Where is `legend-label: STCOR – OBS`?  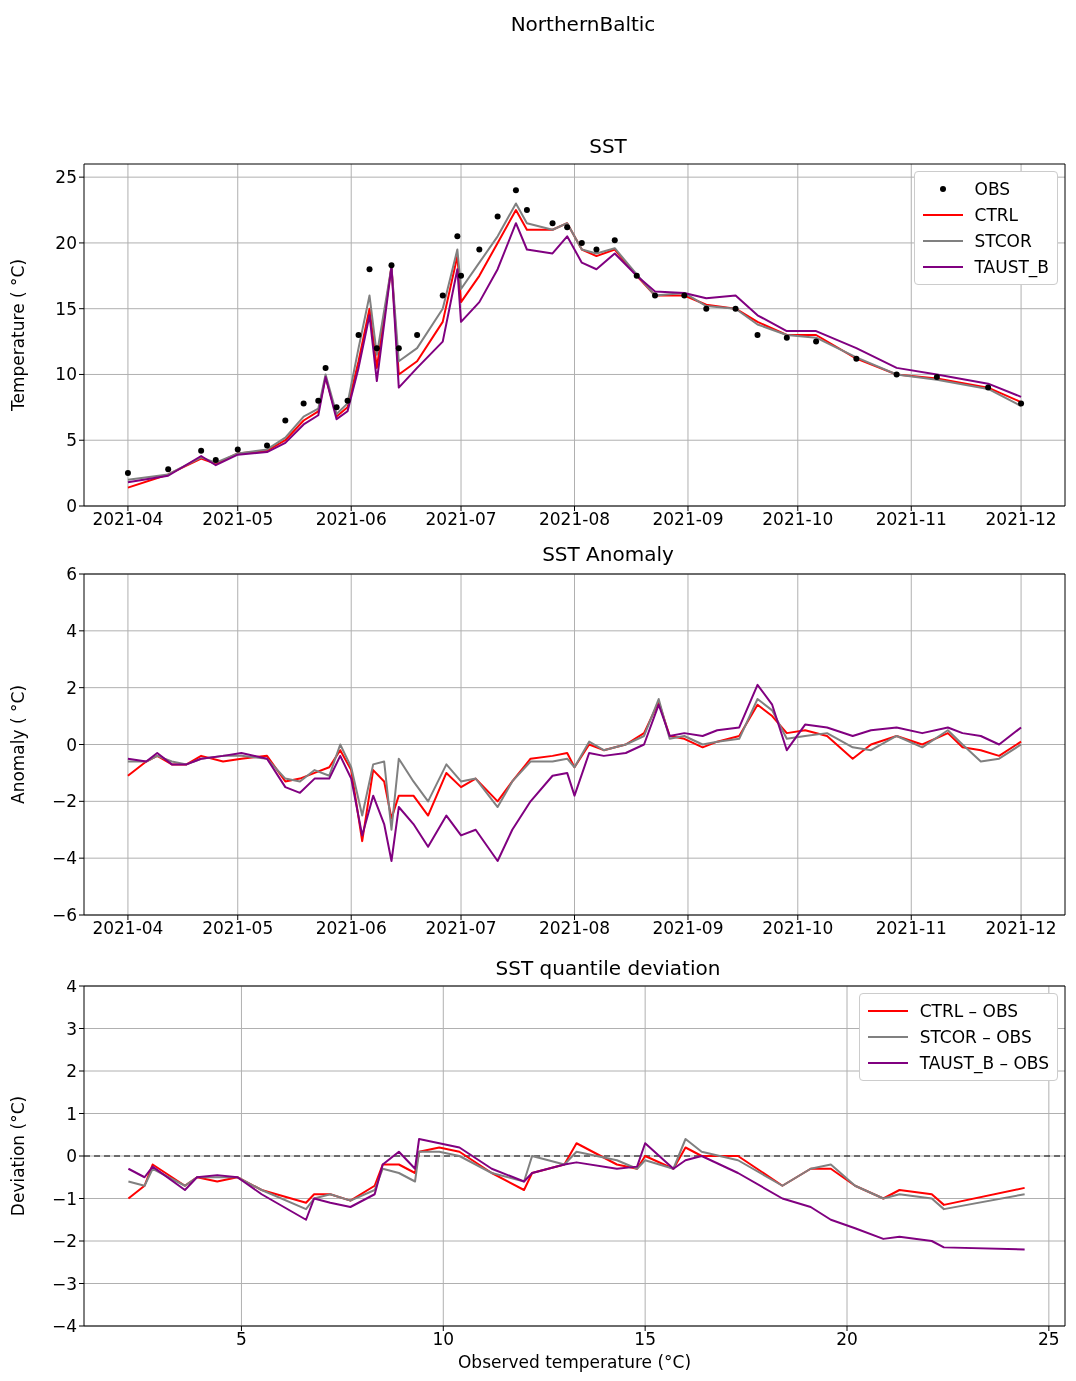 legend-label: STCOR – OBS is located at coordinates (975, 1037).